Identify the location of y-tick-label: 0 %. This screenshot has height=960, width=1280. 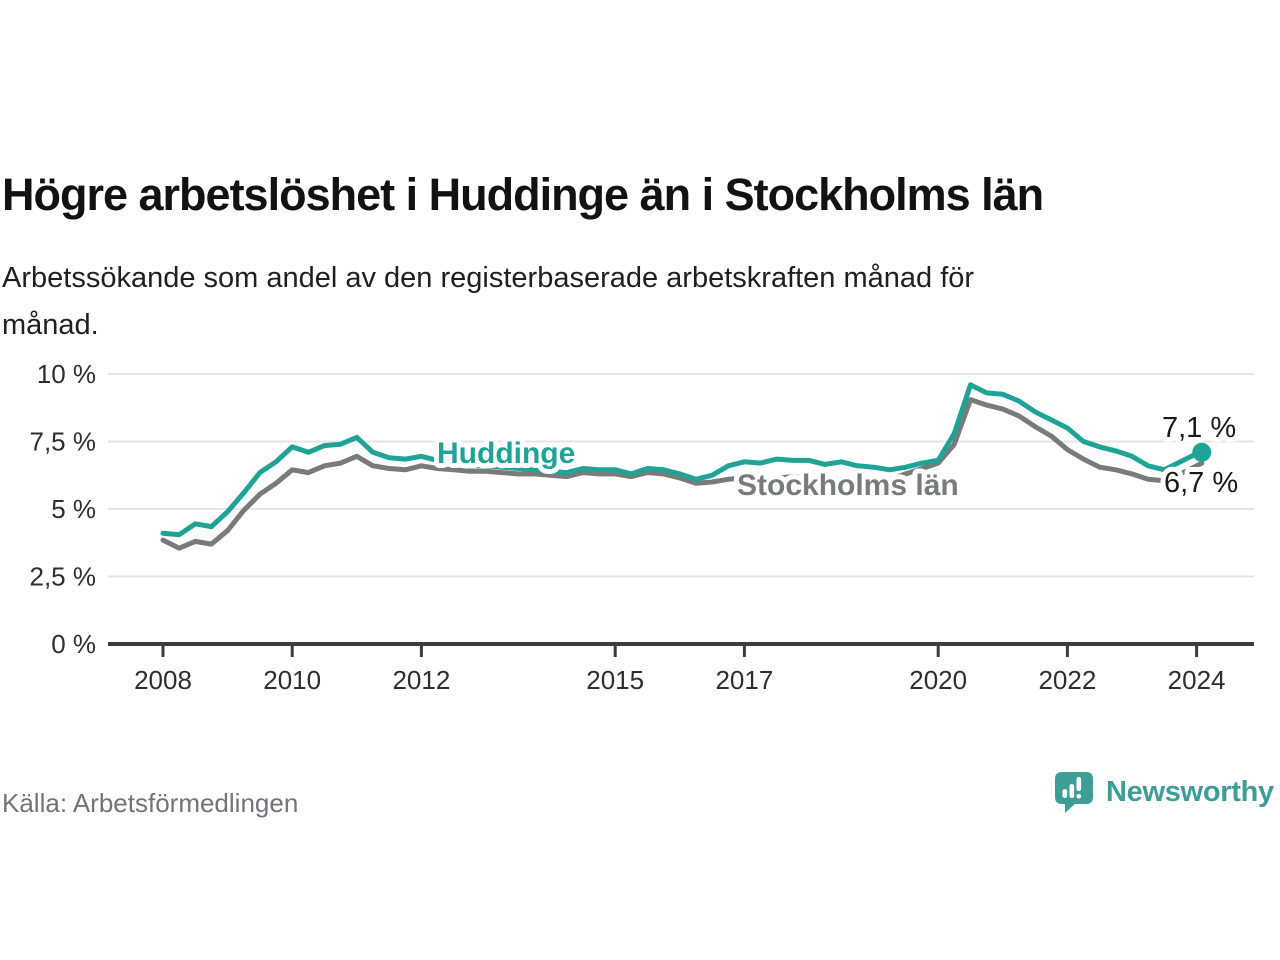
(73, 644).